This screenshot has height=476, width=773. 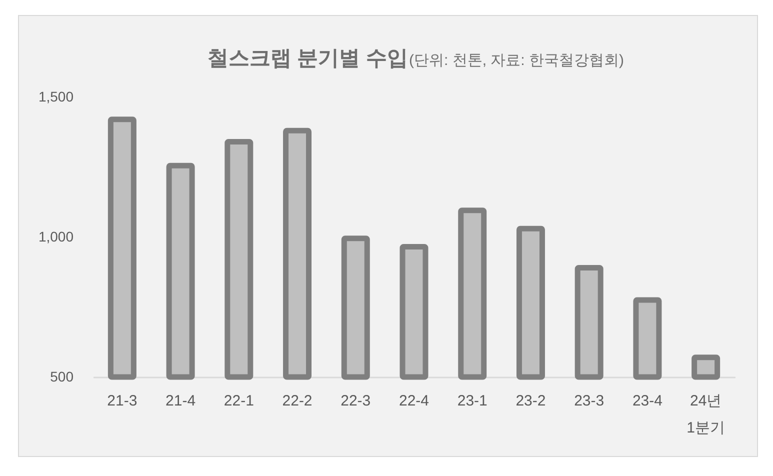 I want to click on x-tick-label: 22-1, so click(x=239, y=401).